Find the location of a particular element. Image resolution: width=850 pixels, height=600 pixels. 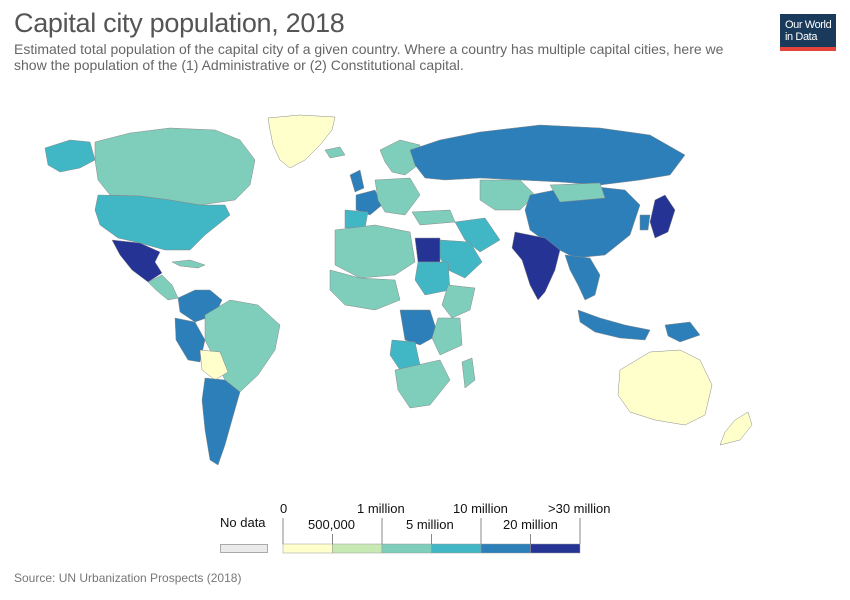

region-iran is located at coordinates (477, 235).